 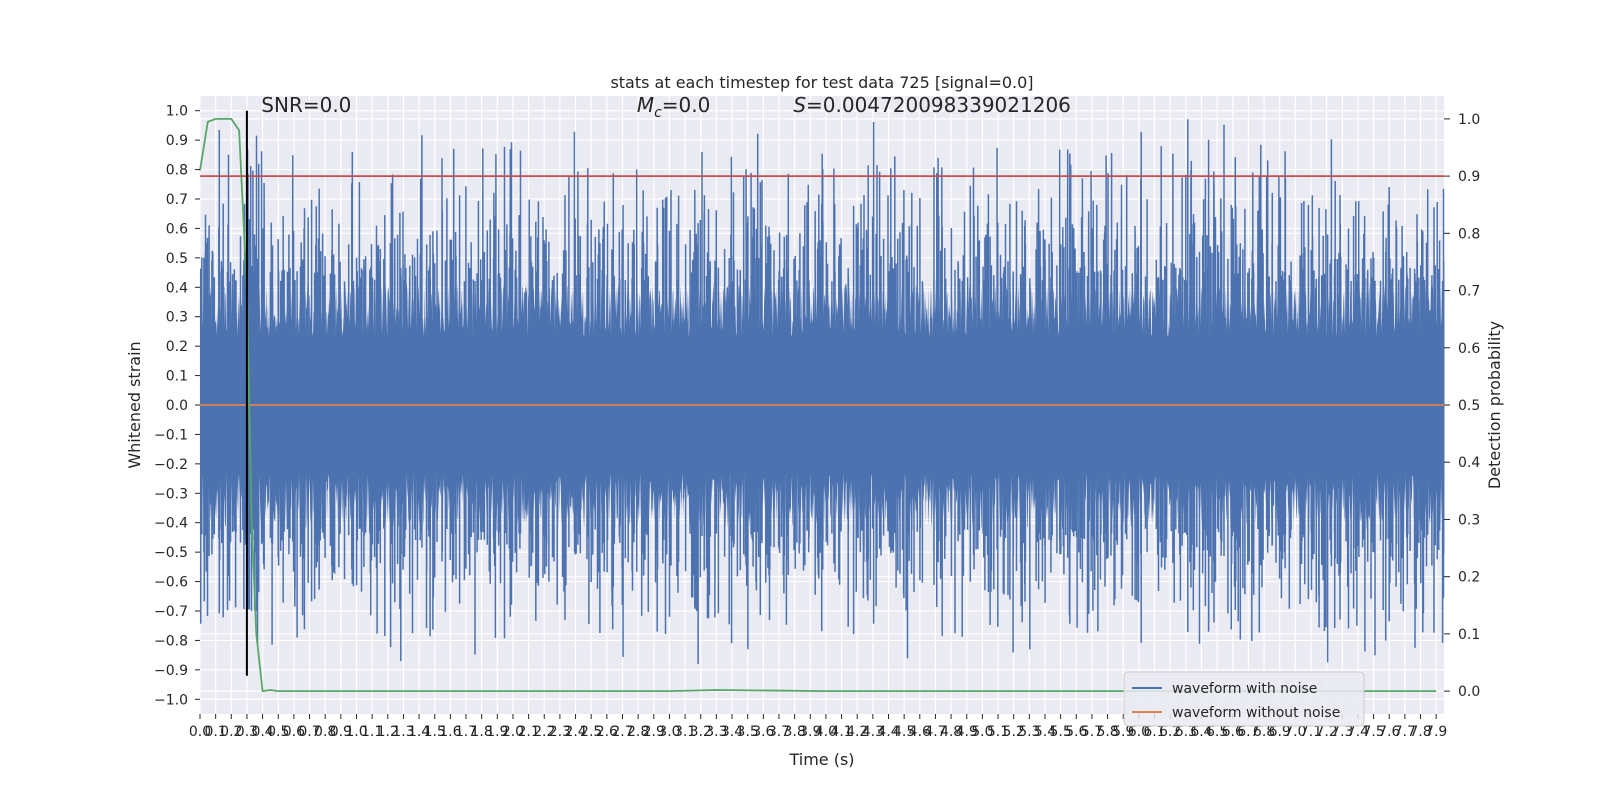 I want to click on x-tick-label: 1.4, so click(x=419, y=732).